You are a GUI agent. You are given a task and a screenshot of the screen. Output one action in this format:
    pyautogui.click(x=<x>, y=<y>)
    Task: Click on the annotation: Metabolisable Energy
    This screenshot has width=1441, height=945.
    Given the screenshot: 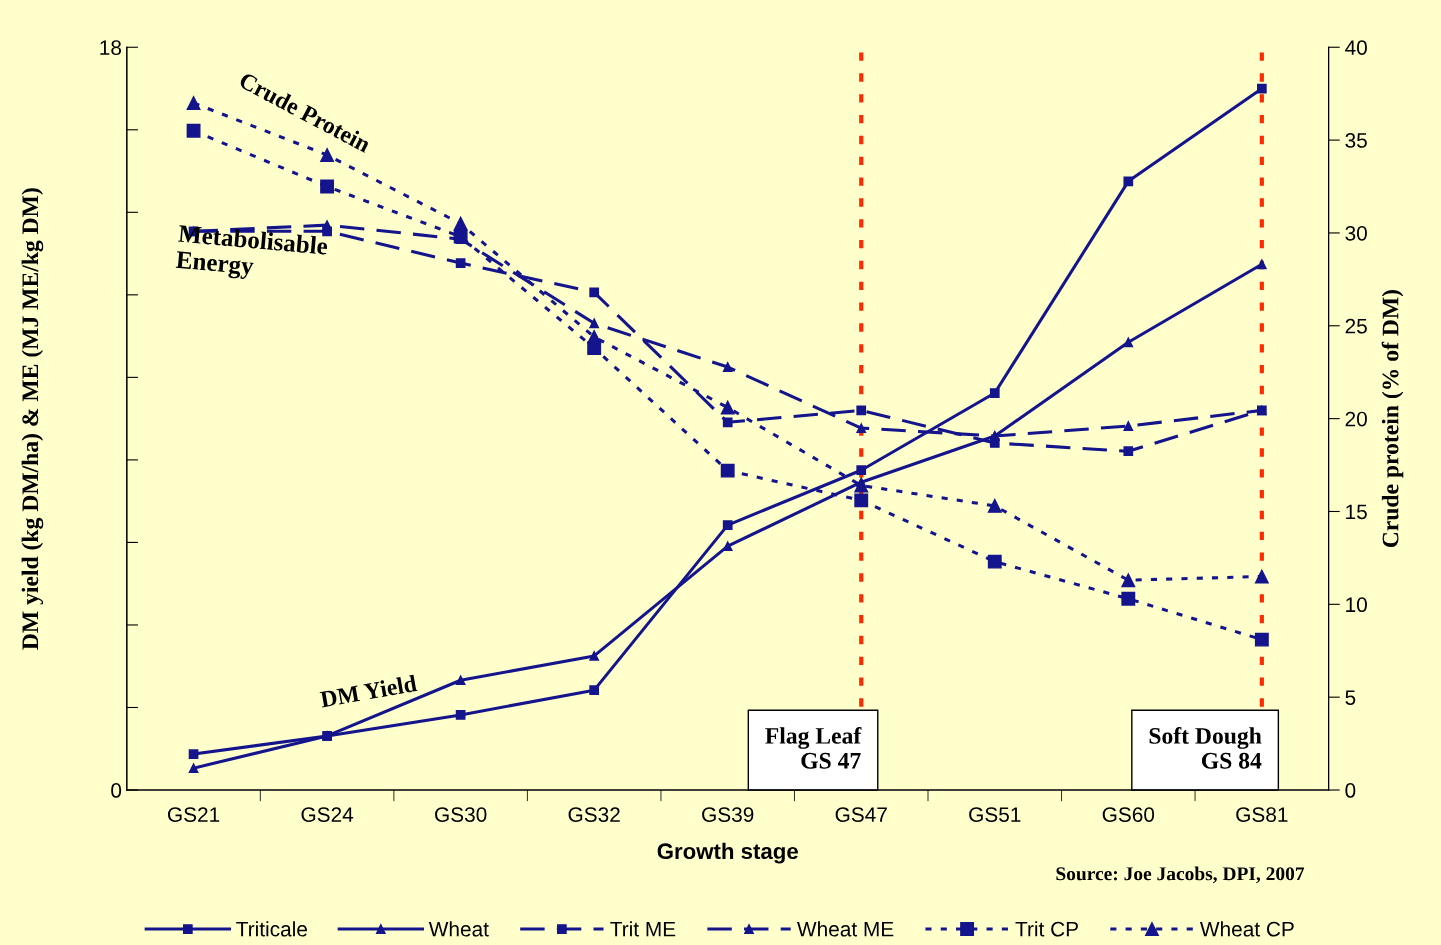 What is the action you would take?
    pyautogui.click(x=251, y=252)
    